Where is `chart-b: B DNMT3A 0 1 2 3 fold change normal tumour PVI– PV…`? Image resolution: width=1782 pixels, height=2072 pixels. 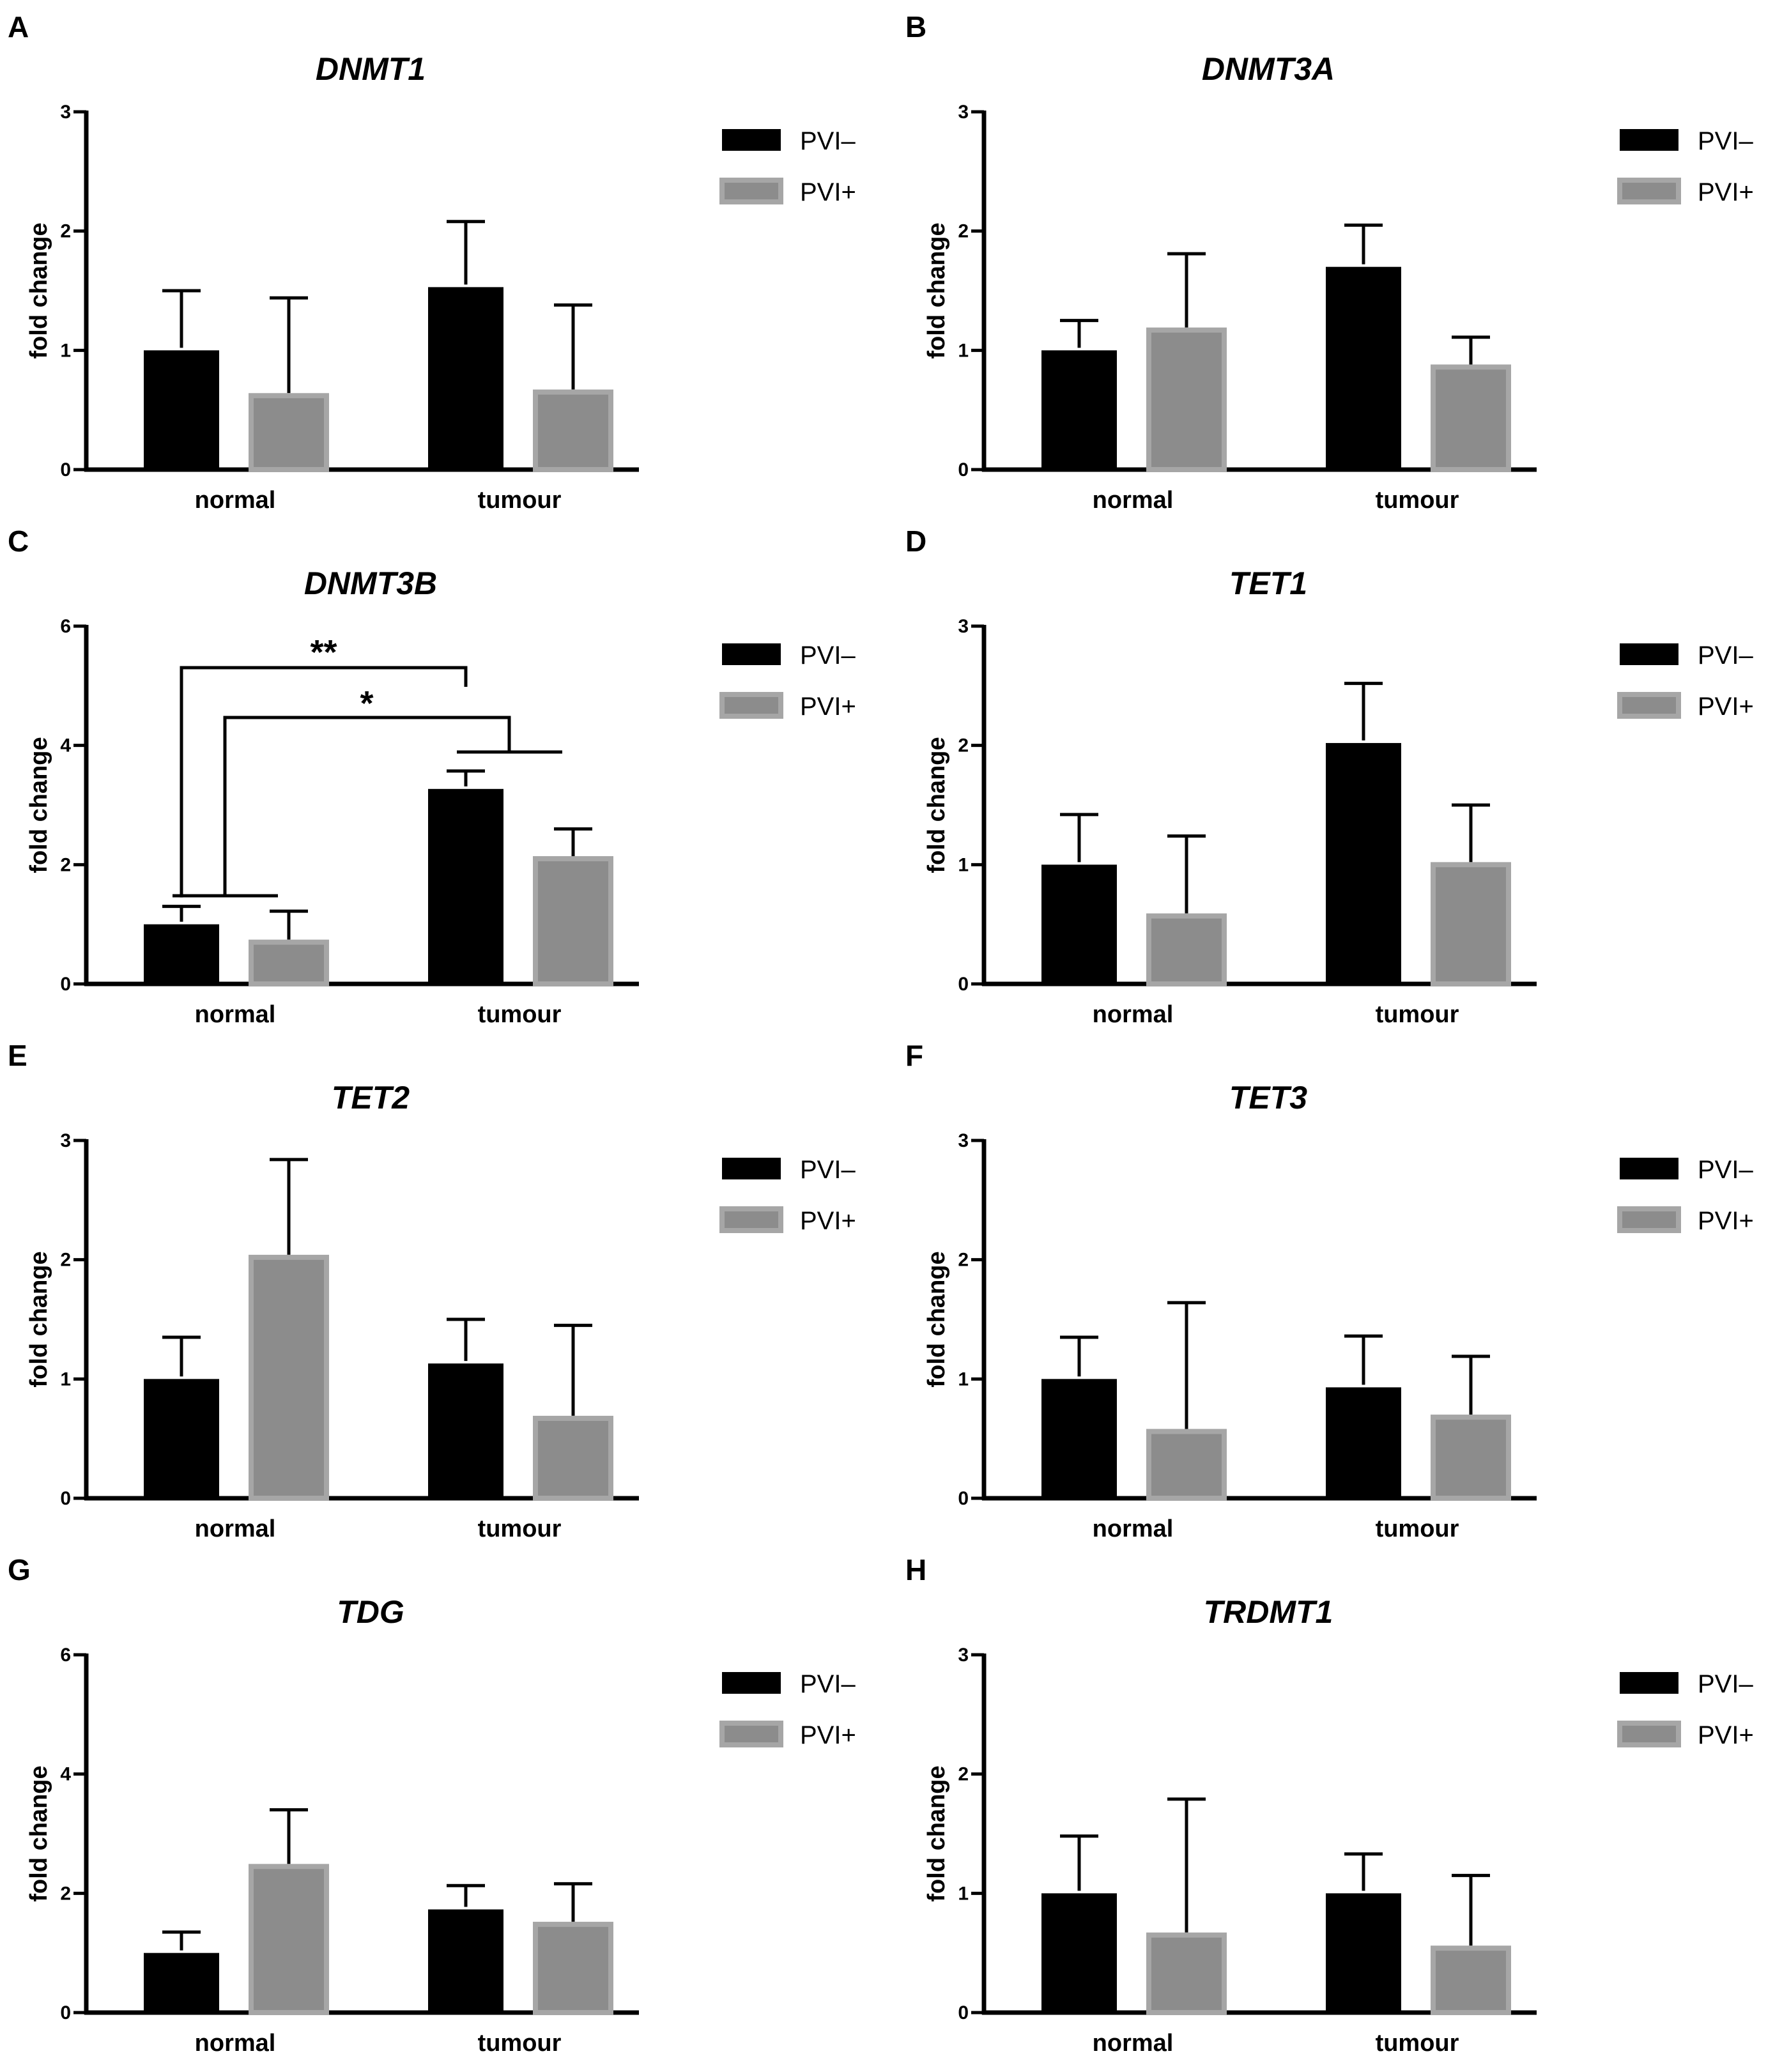 chart-b: B DNMT3A 0 1 2 3 fold change normal tumour PVI– PV… is located at coordinates (1329, 262).